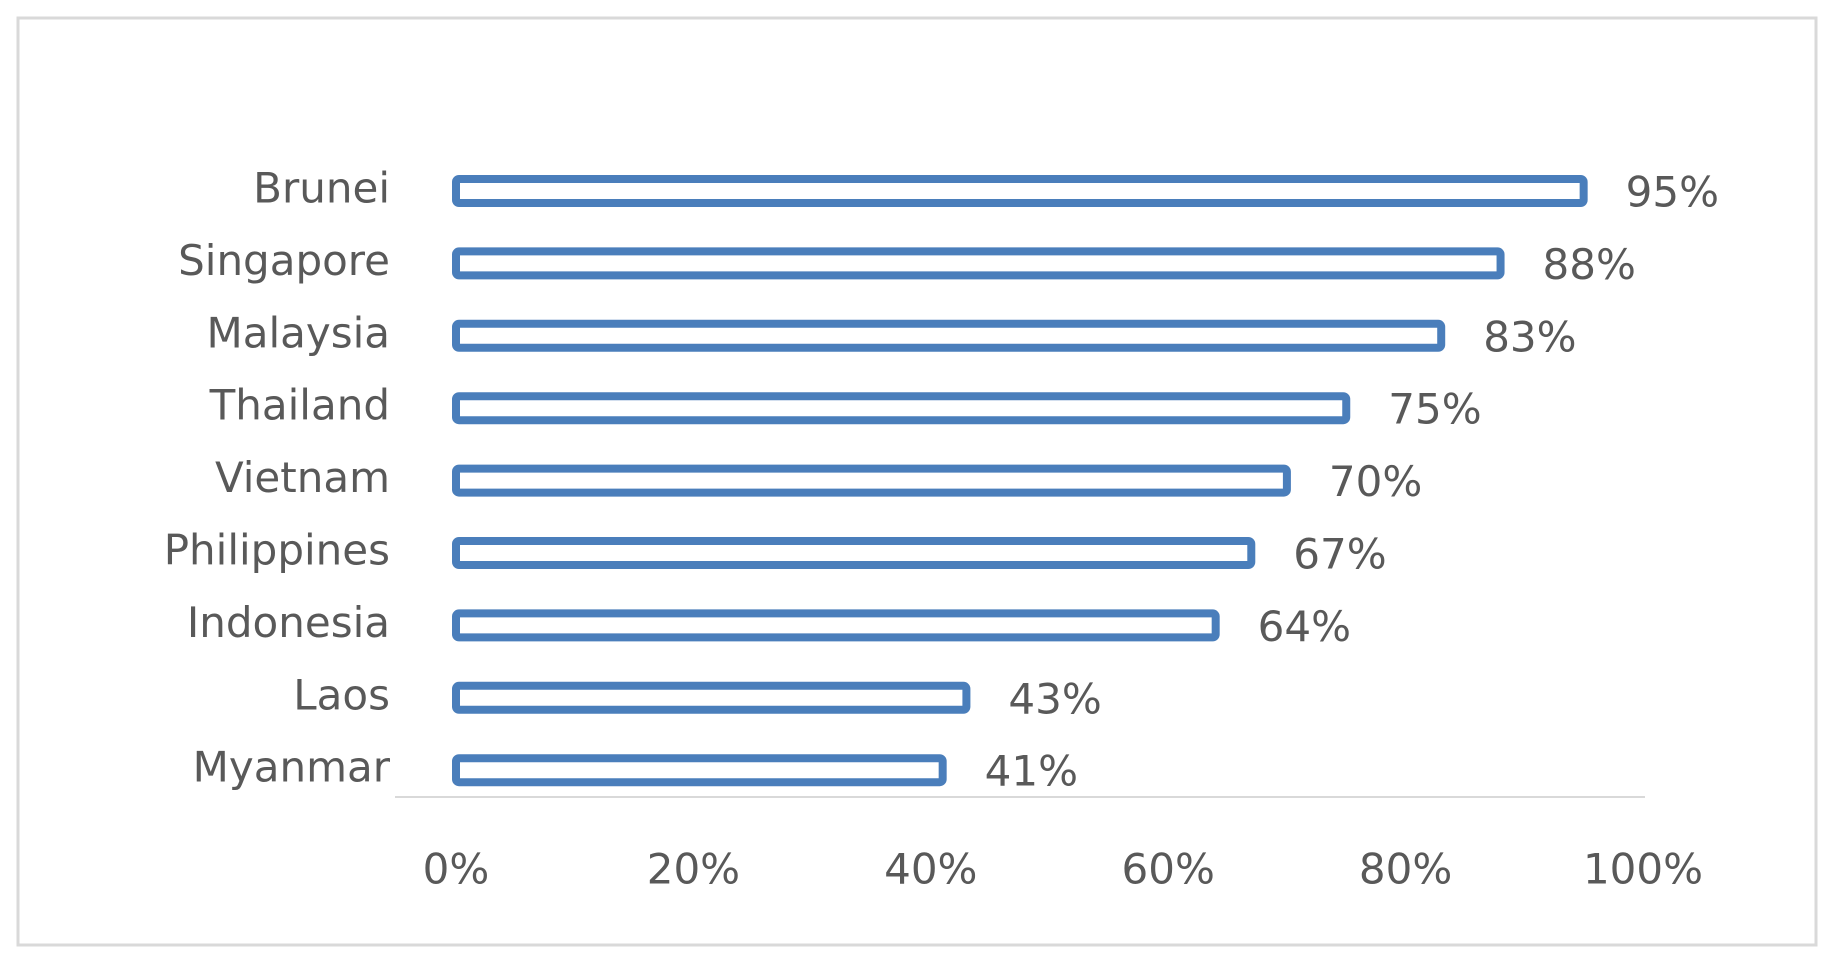  I want to click on data-label: 70%, so click(1375, 481).